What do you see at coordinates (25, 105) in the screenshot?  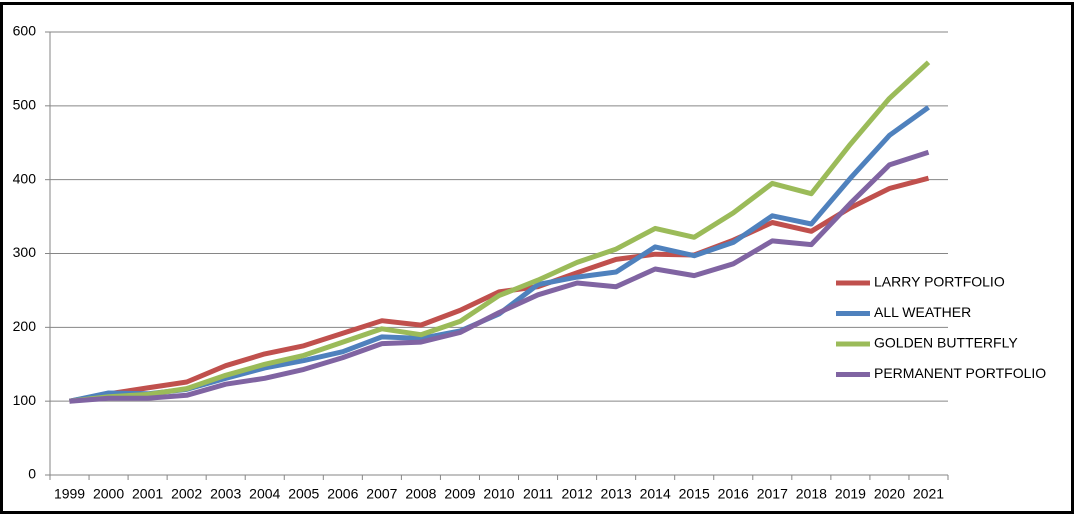 I see `y-tick-label: 500` at bounding box center [25, 105].